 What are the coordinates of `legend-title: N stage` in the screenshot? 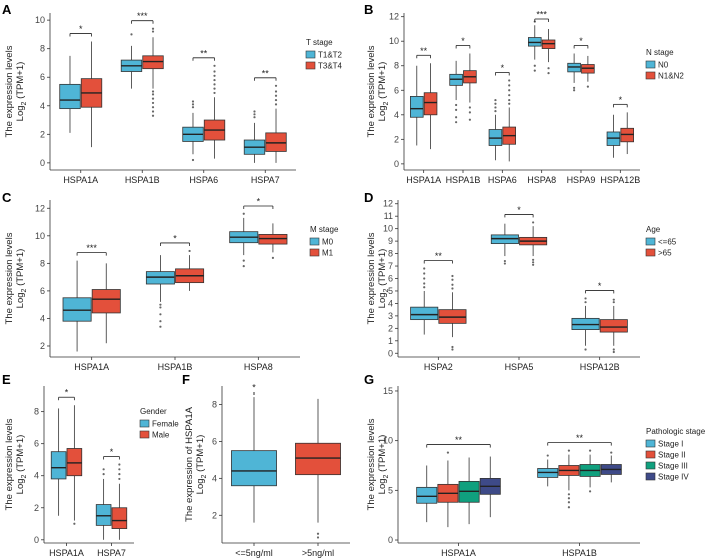 It's located at (660, 52).